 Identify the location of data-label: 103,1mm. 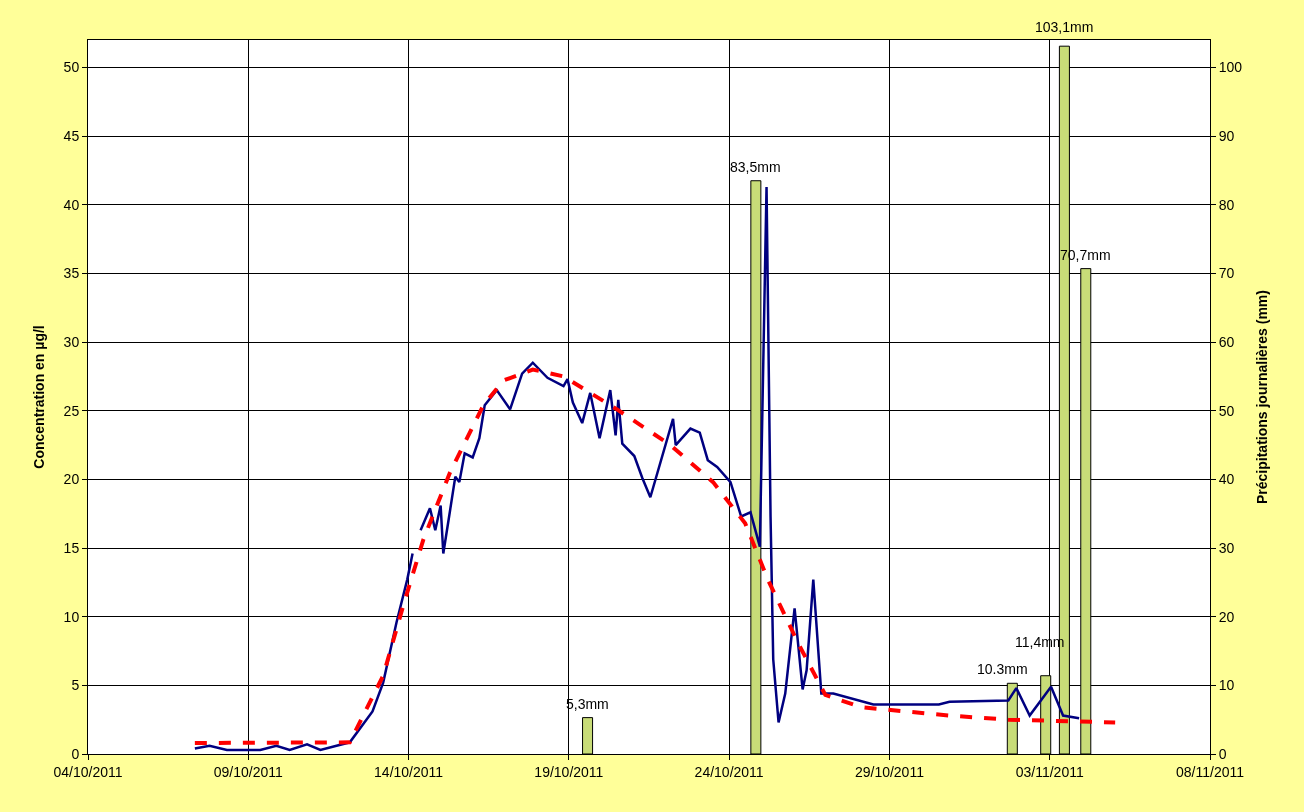
(1064, 27).